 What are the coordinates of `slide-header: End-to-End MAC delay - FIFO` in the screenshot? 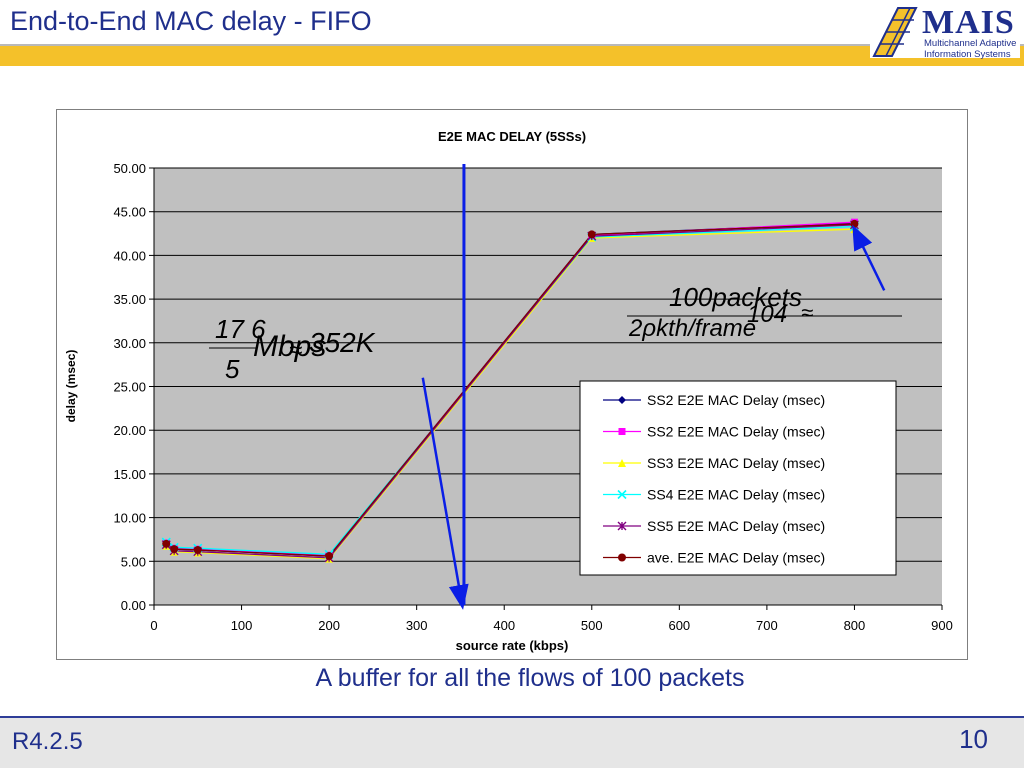 It's located at (512, 22).